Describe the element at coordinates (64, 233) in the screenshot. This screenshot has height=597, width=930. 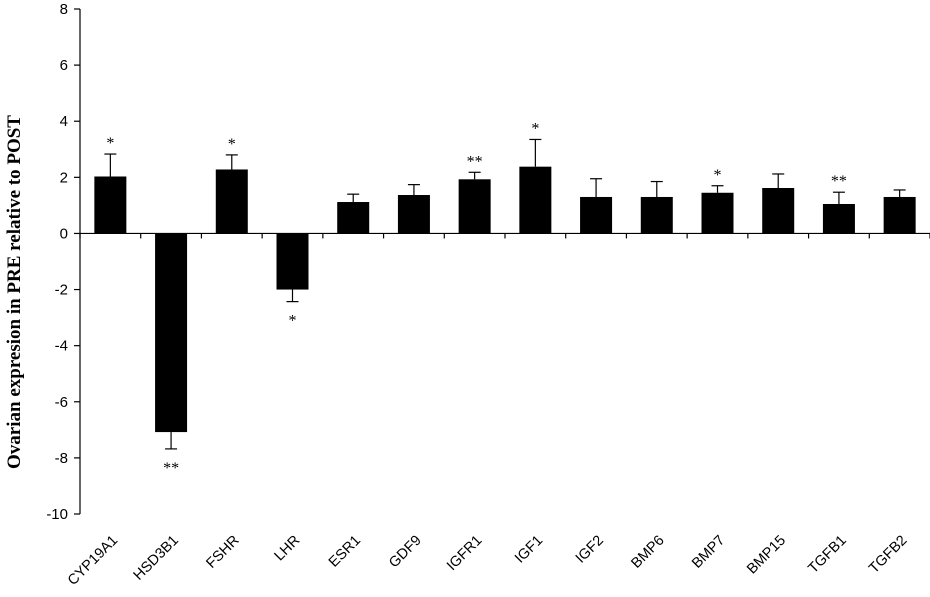
I see `y-tick-label: 0` at that location.